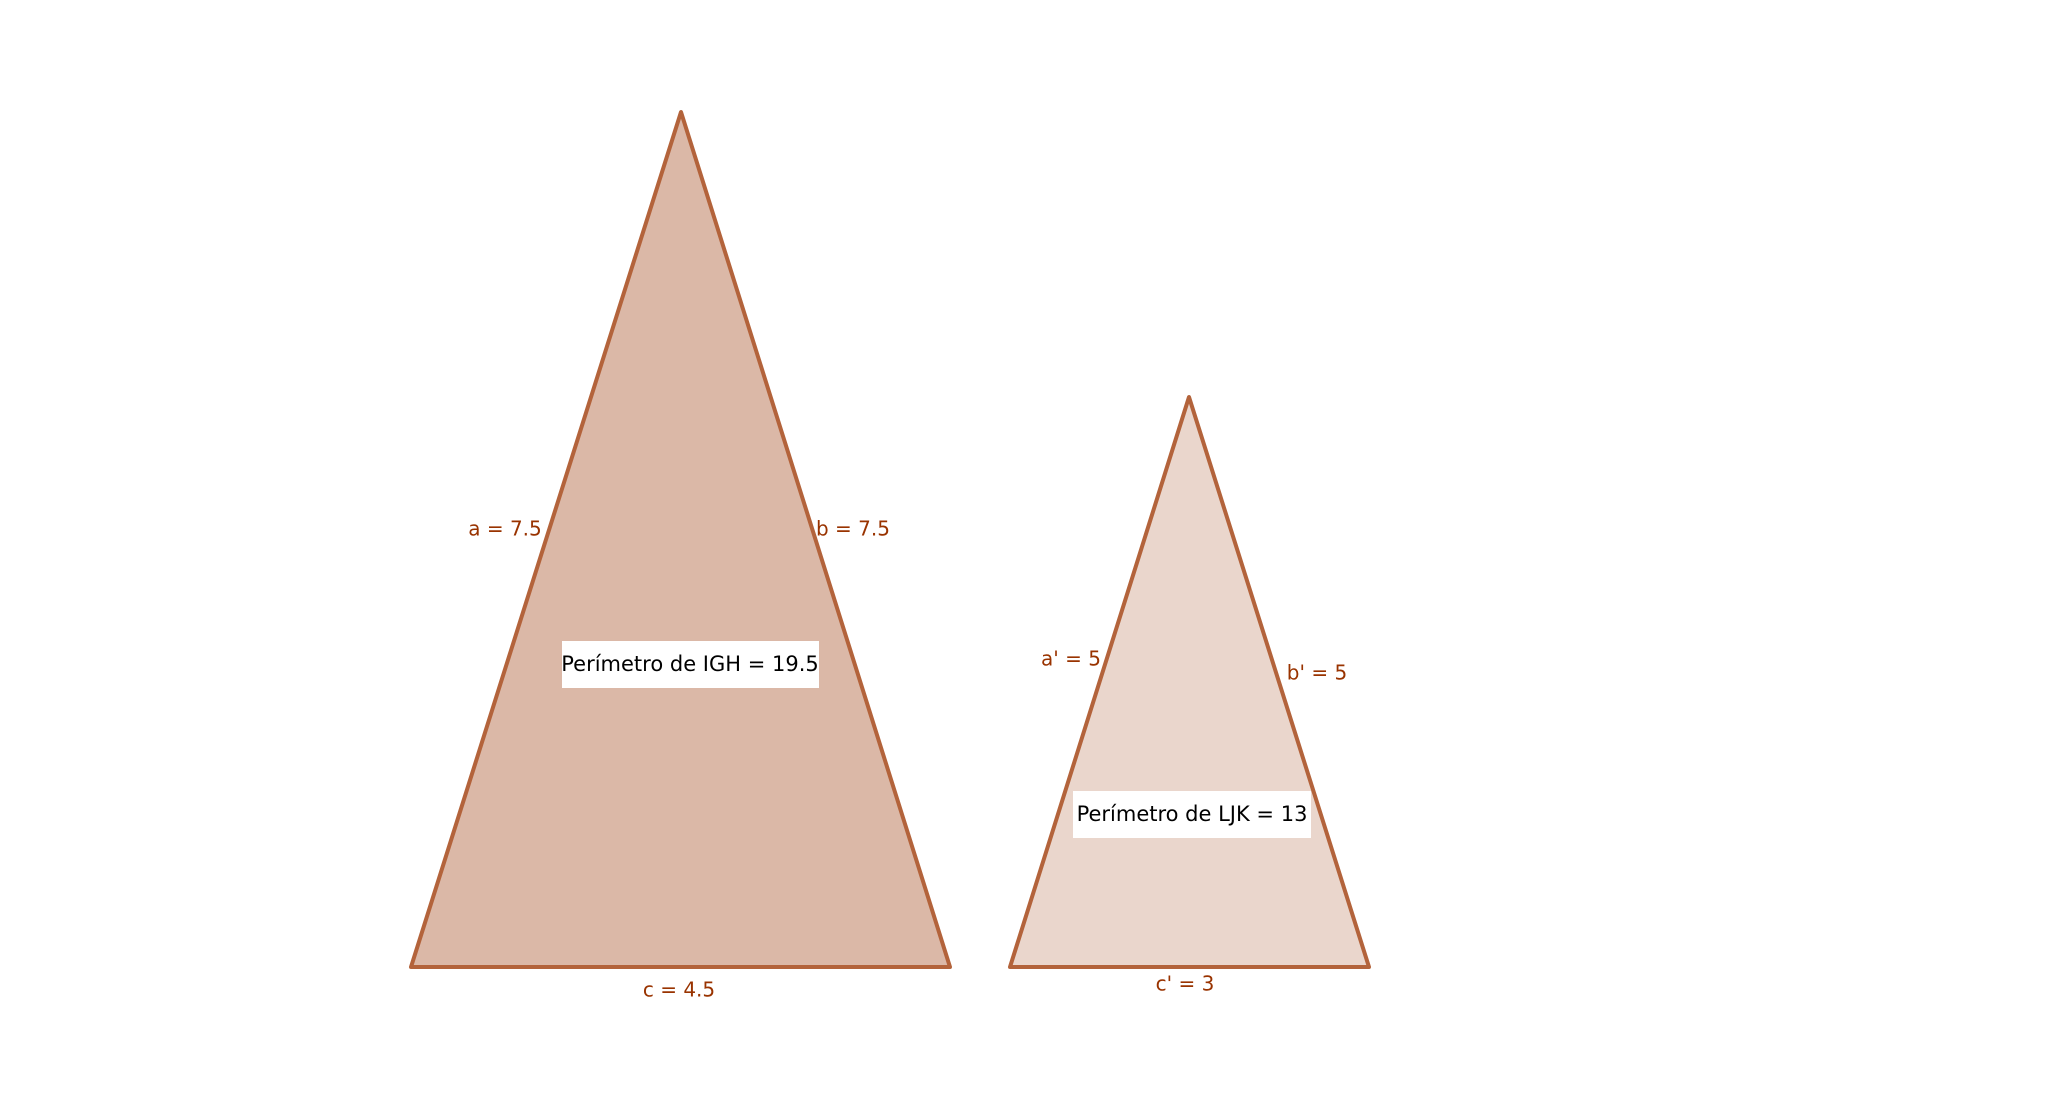  What do you see at coordinates (1185, 984) in the screenshot?
I see `side-label: c' = 3` at bounding box center [1185, 984].